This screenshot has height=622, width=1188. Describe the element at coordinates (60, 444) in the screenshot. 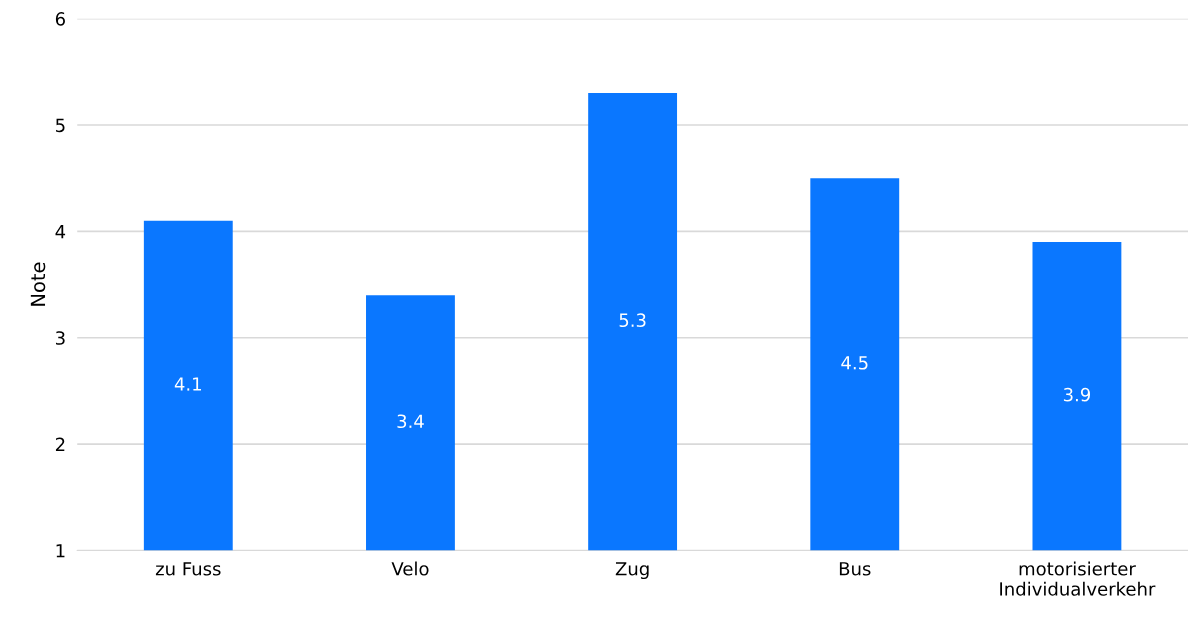

I see `y-tick-label: 2` at that location.